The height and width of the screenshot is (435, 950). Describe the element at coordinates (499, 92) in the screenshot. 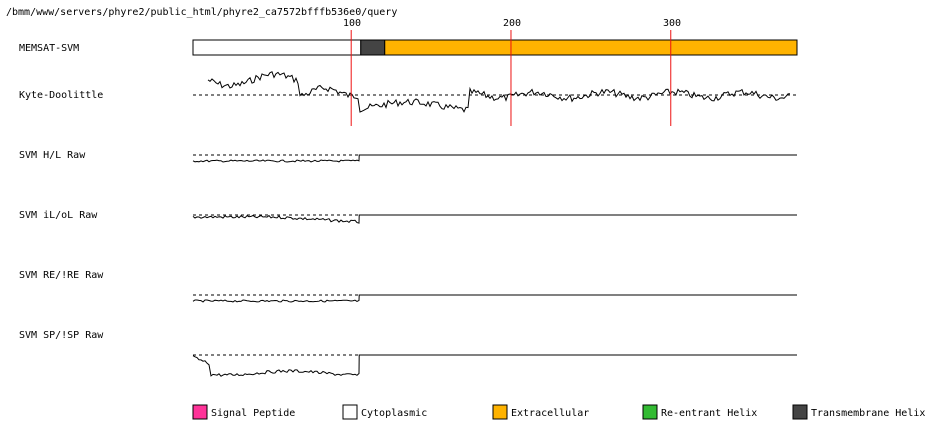

I see `kyte-doolittle-trace` at that location.